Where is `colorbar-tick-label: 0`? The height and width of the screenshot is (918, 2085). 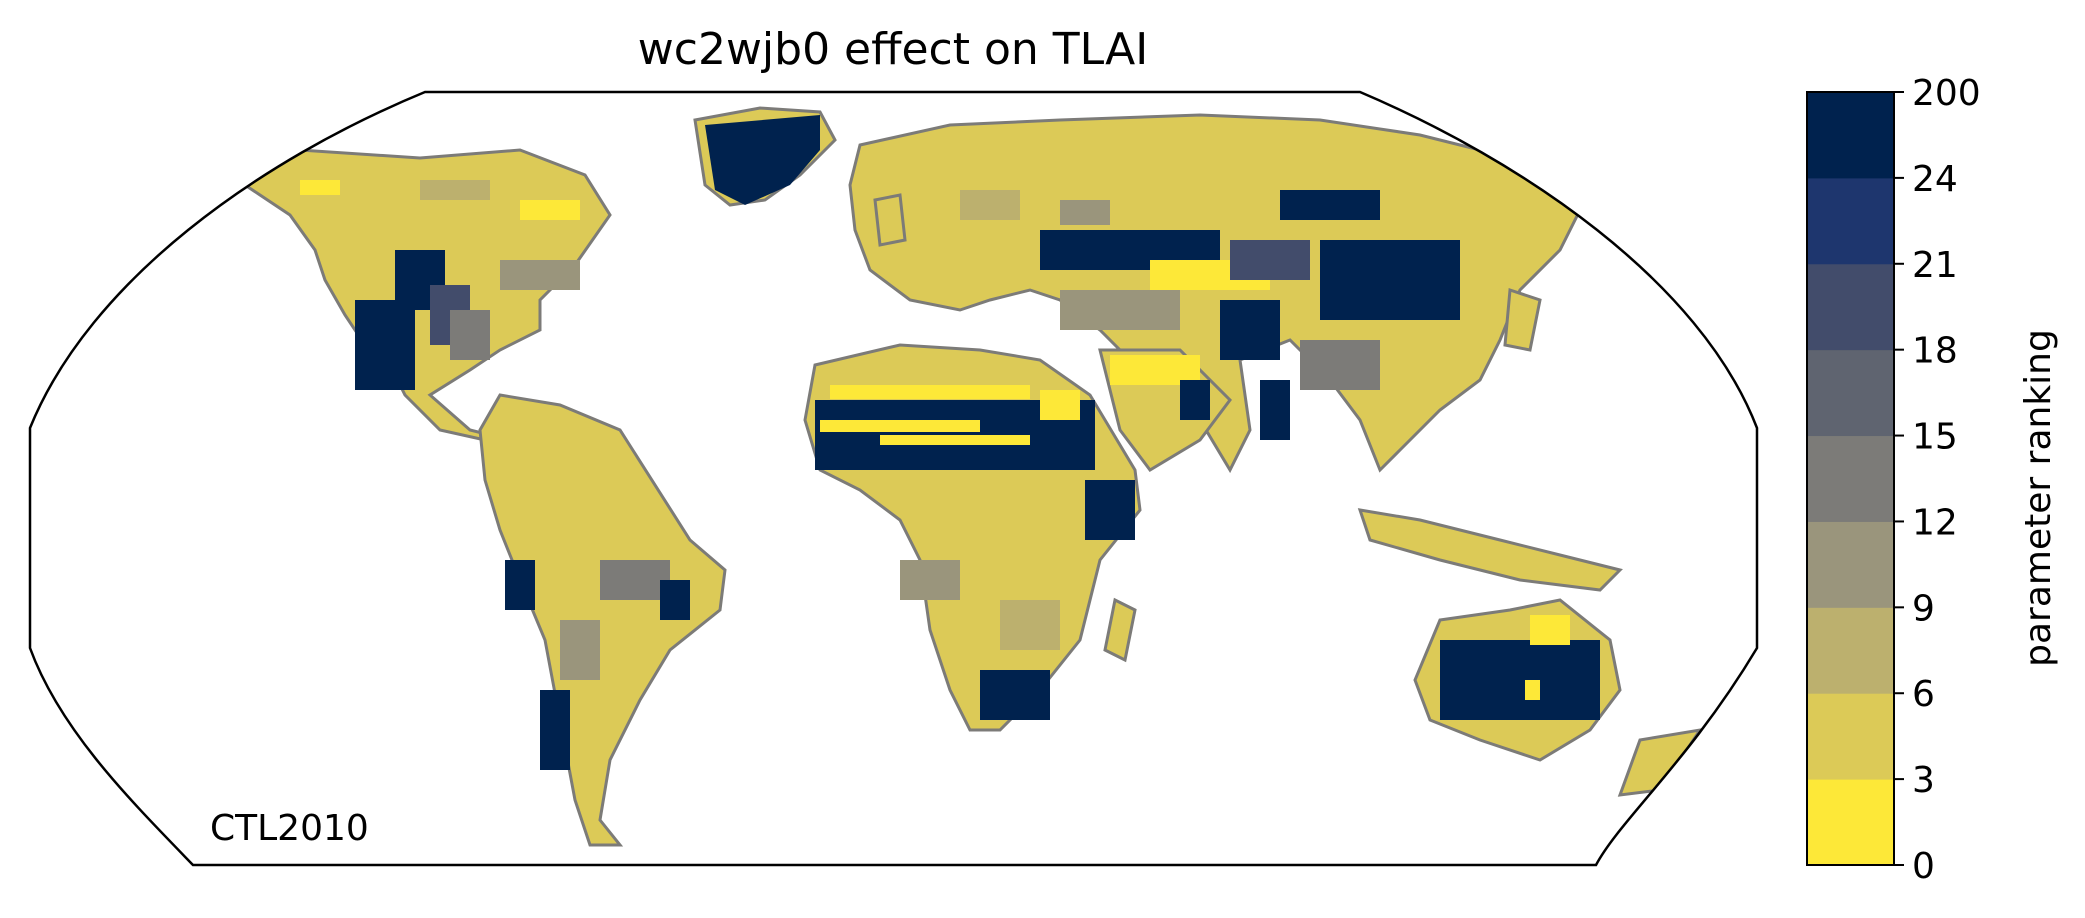 colorbar-tick-label: 0 is located at coordinates (1923, 866).